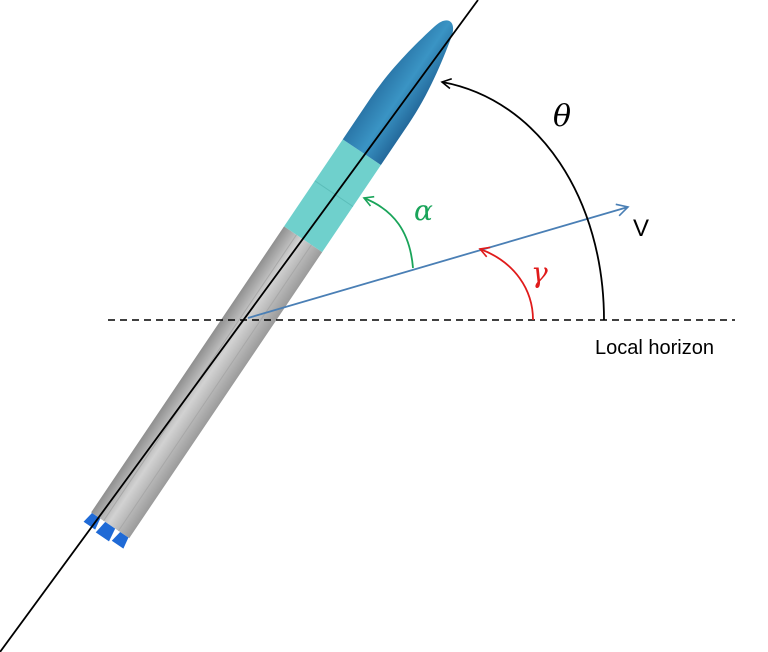  What do you see at coordinates (506, 283) in the screenshot?
I see `gamma-arc` at bounding box center [506, 283].